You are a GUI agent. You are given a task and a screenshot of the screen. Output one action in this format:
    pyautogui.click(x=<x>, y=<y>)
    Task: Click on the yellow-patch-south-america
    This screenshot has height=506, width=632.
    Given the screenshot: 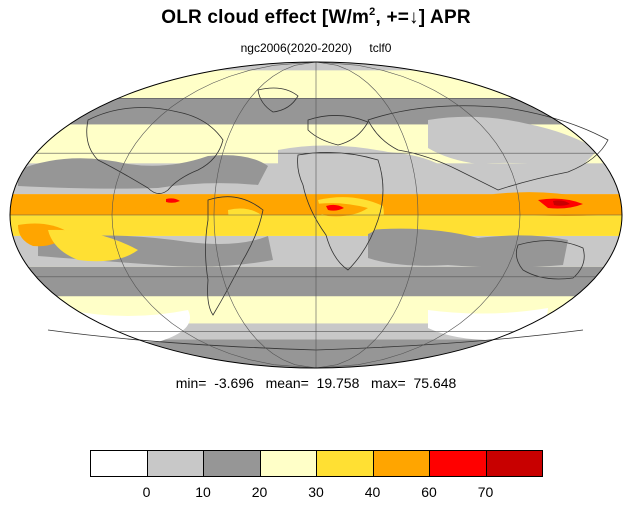 What is the action you would take?
    pyautogui.click(x=245, y=220)
    